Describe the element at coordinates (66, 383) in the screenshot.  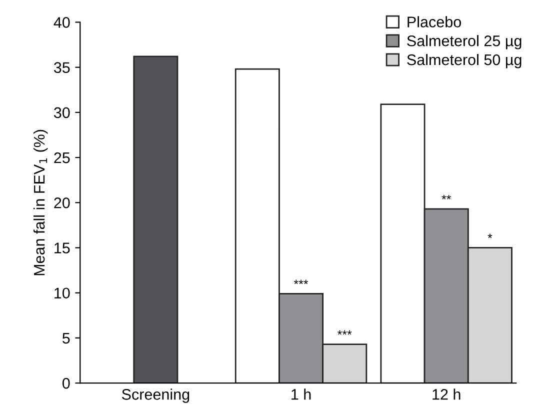
I see `y-tick-label: 0` at that location.